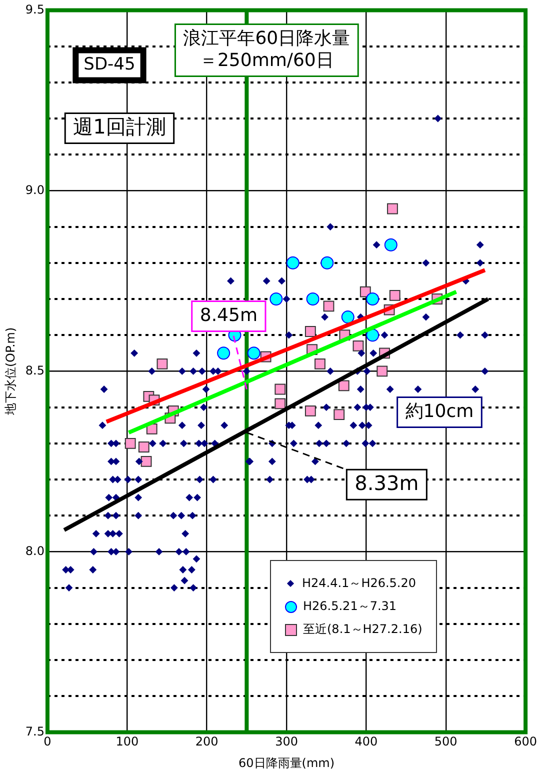  What do you see at coordinates (119, 126) in the screenshot?
I see `annotation: 週1回計測` at bounding box center [119, 126].